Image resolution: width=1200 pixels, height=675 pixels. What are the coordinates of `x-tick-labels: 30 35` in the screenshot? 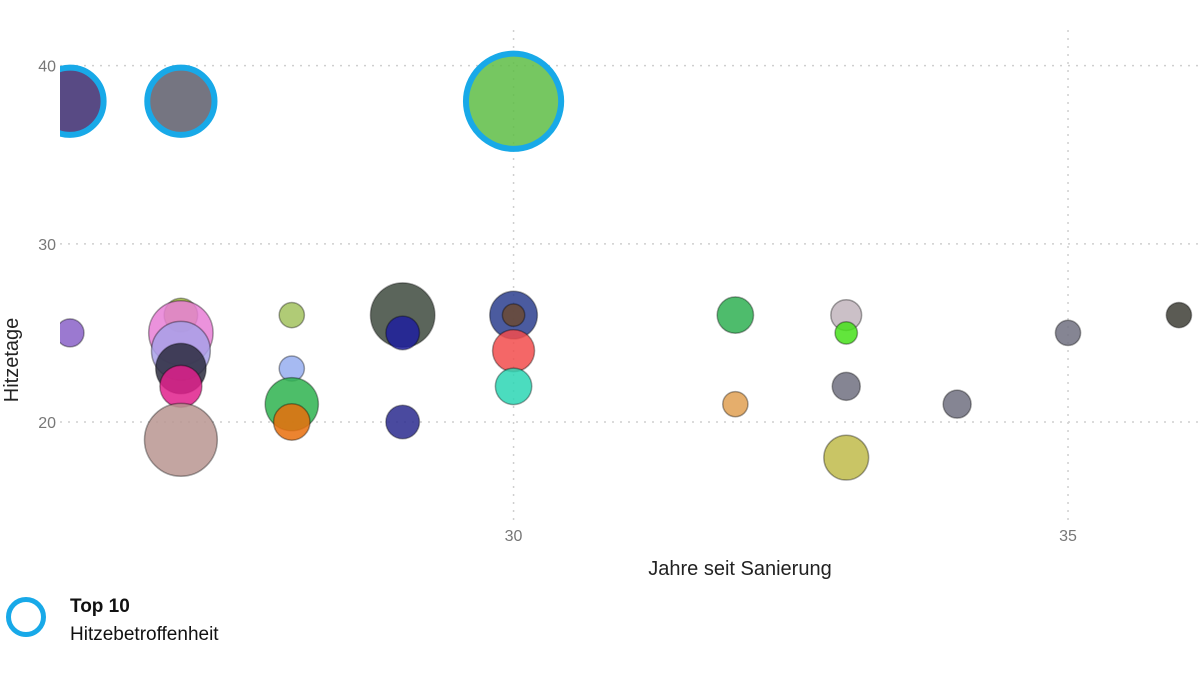 It's located at (791, 536).